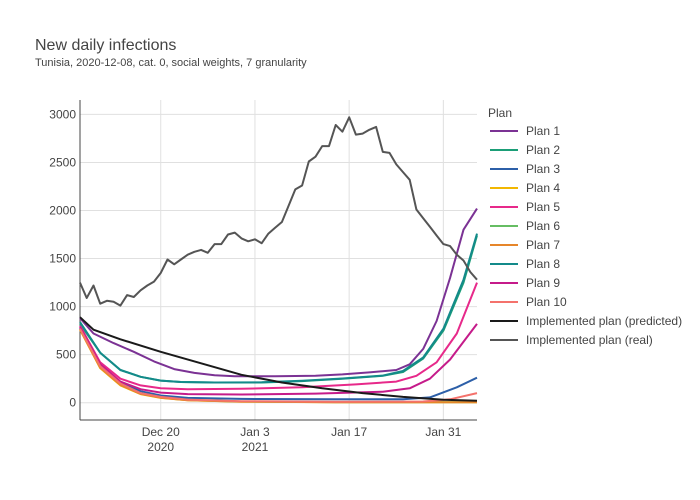 Image resolution: width=700 pixels, height=500 pixels. What do you see at coordinates (525, 226) in the screenshot?
I see `legend-item-6: Plan 6` at bounding box center [525, 226].